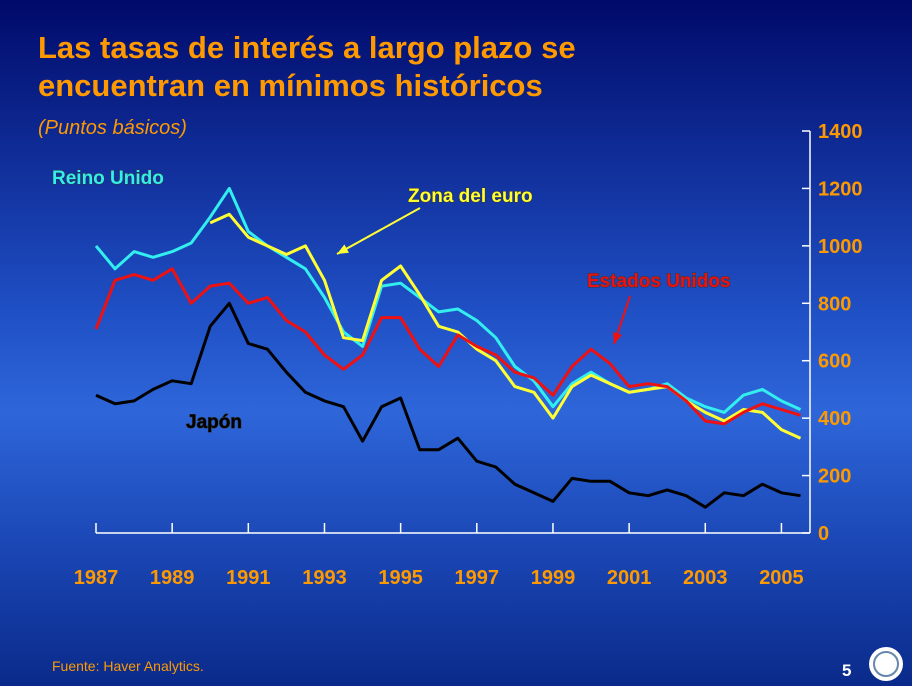 The width and height of the screenshot is (912, 686). Describe the element at coordinates (823, 534) in the screenshot. I see `y-tick-label: 0` at that location.